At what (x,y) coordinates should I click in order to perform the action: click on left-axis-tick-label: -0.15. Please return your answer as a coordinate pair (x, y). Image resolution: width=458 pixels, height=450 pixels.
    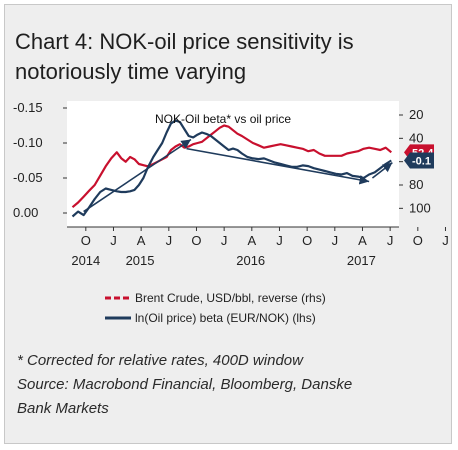
    Looking at the image, I should click on (28, 107).